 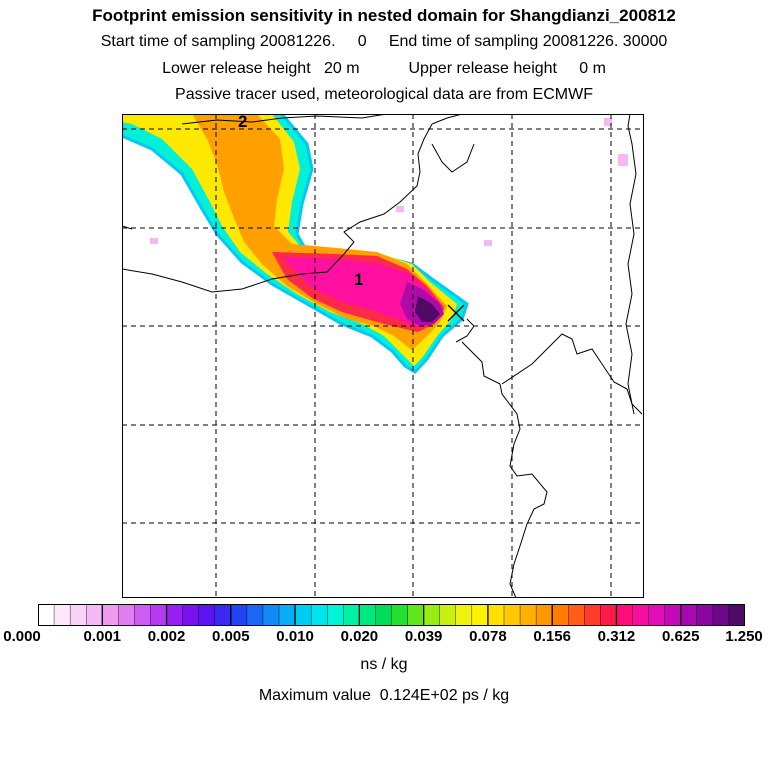 I want to click on colorbar-tick-label: 0.010, so click(x=295, y=636).